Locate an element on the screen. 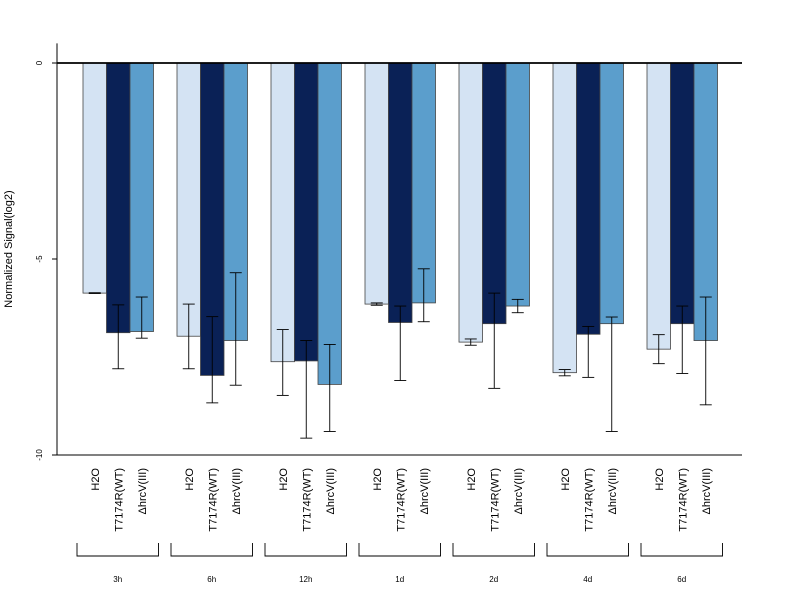 This screenshot has width=800, height=600. group-label: 3h is located at coordinates (117, 579).